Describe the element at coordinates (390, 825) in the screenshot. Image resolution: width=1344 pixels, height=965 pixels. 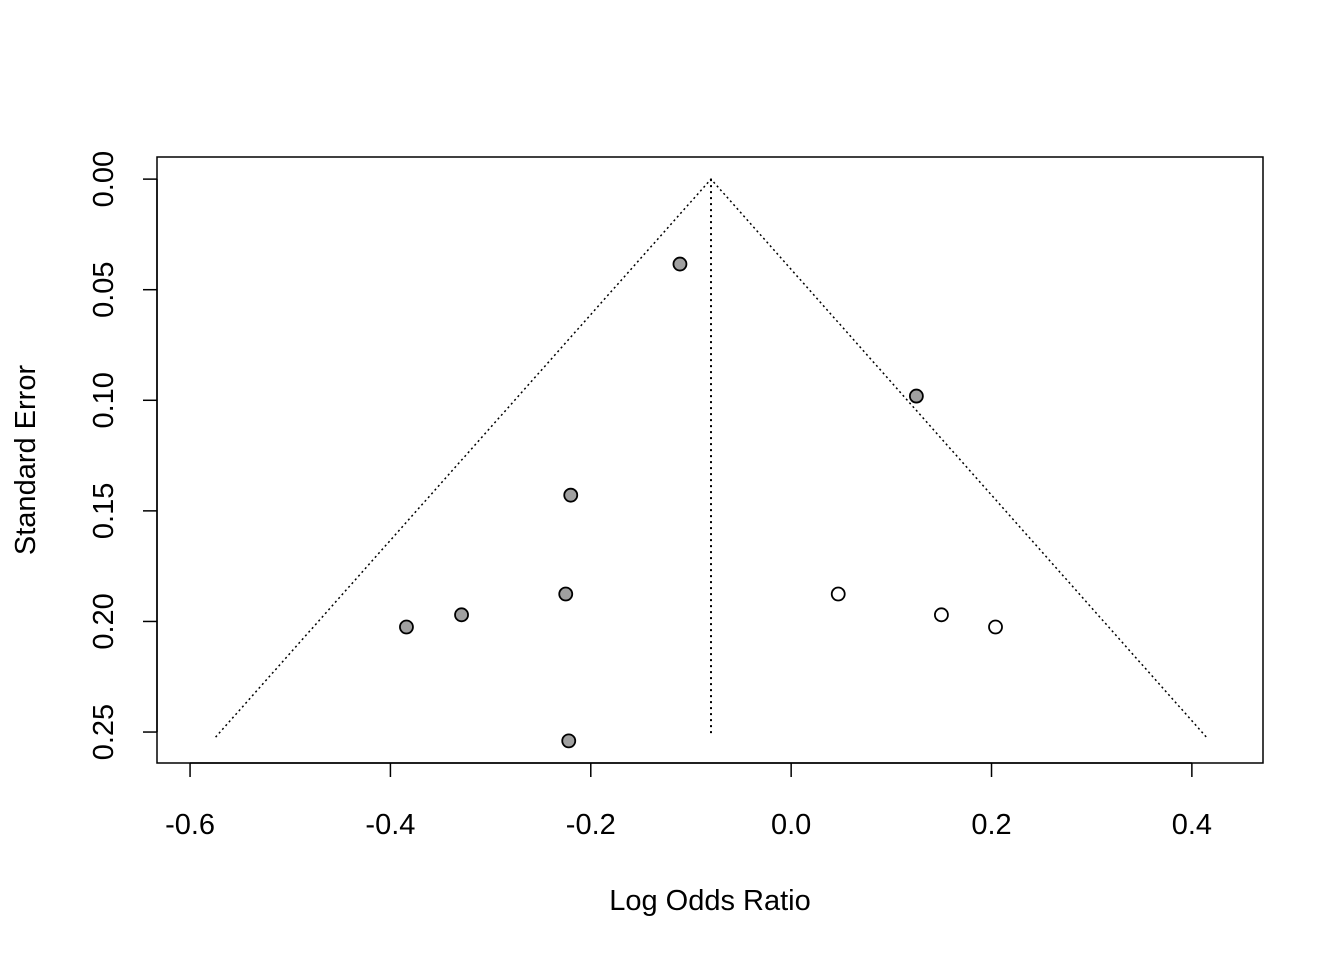
I see `x-tick-label: -0.4` at that location.